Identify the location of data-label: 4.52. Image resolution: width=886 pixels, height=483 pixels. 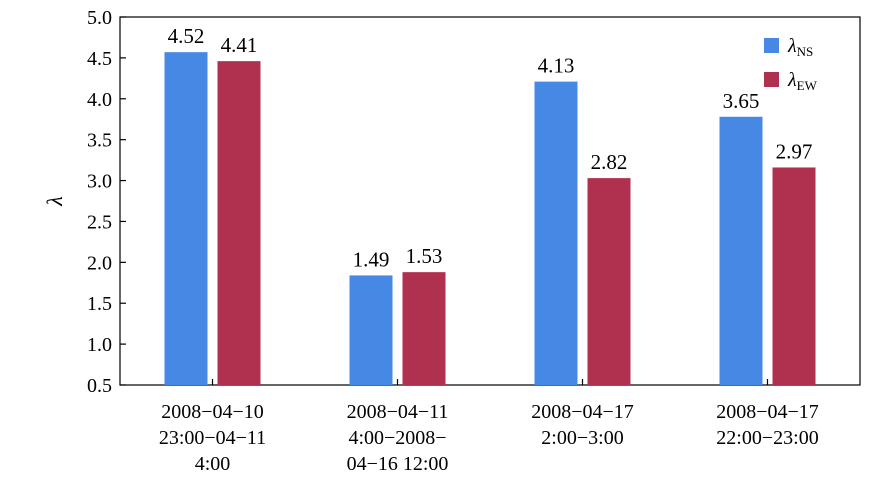
(186, 36).